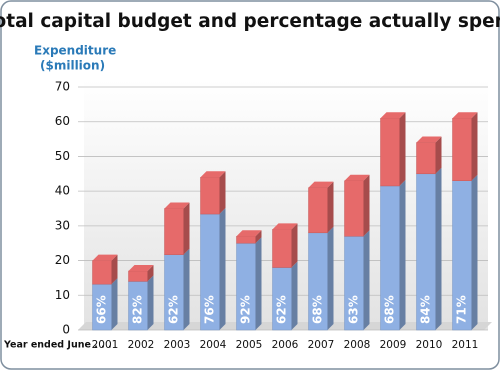 The height and width of the screenshot is (370, 500). What do you see at coordinates (62, 225) in the screenshot?
I see `y-tick-label: 30` at bounding box center [62, 225].